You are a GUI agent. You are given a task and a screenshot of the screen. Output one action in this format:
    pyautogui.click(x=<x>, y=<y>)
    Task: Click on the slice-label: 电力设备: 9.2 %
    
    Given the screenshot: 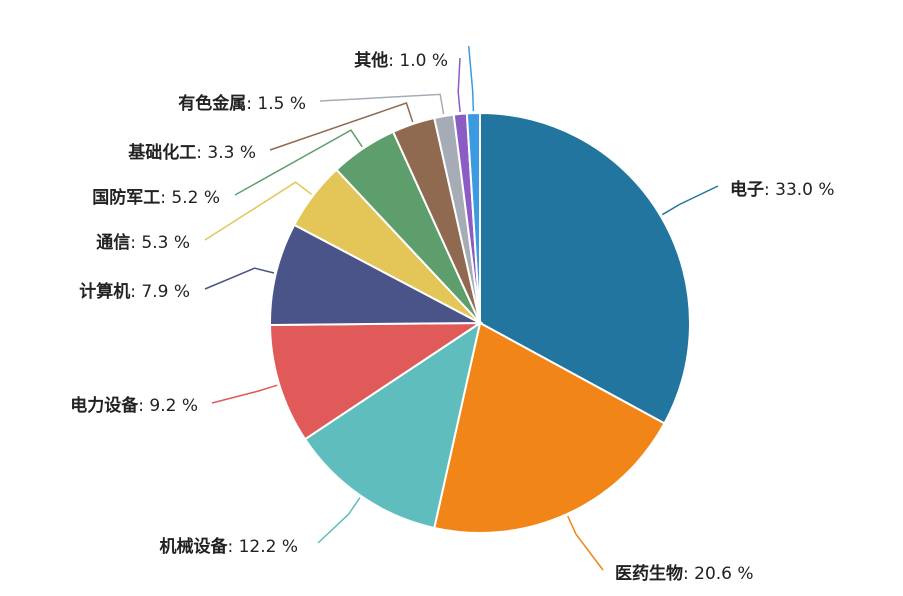 What is the action you would take?
    pyautogui.click(x=134, y=405)
    